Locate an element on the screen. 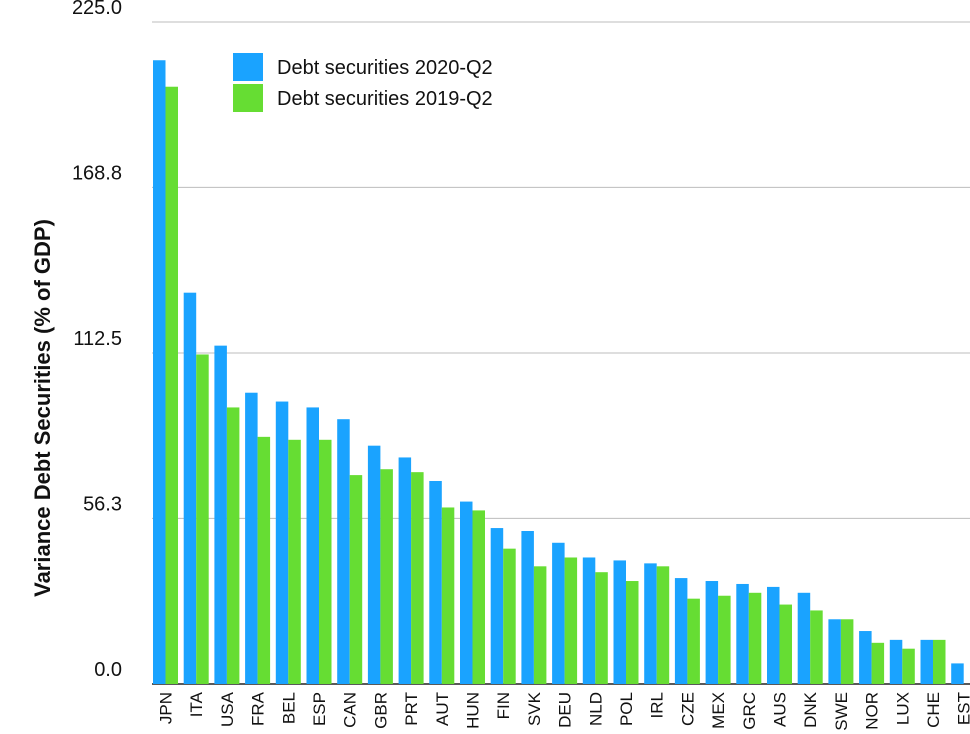 This screenshot has width=970, height=734. x-tick-label-cze: CZE is located at coordinates (687, 709).